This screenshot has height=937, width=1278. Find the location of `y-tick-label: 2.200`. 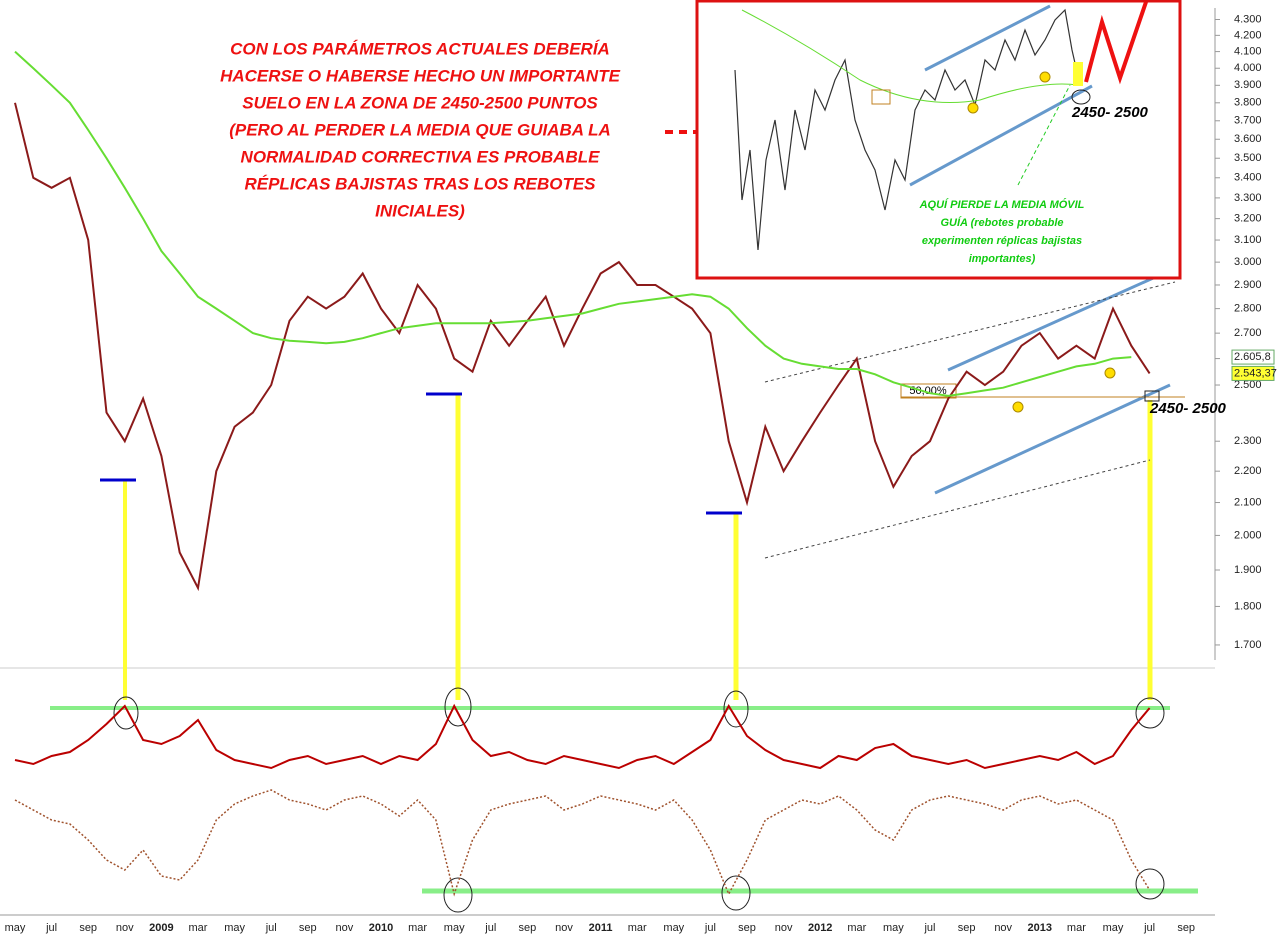

y-tick-label: 2.200 is located at coordinates (1248, 471).